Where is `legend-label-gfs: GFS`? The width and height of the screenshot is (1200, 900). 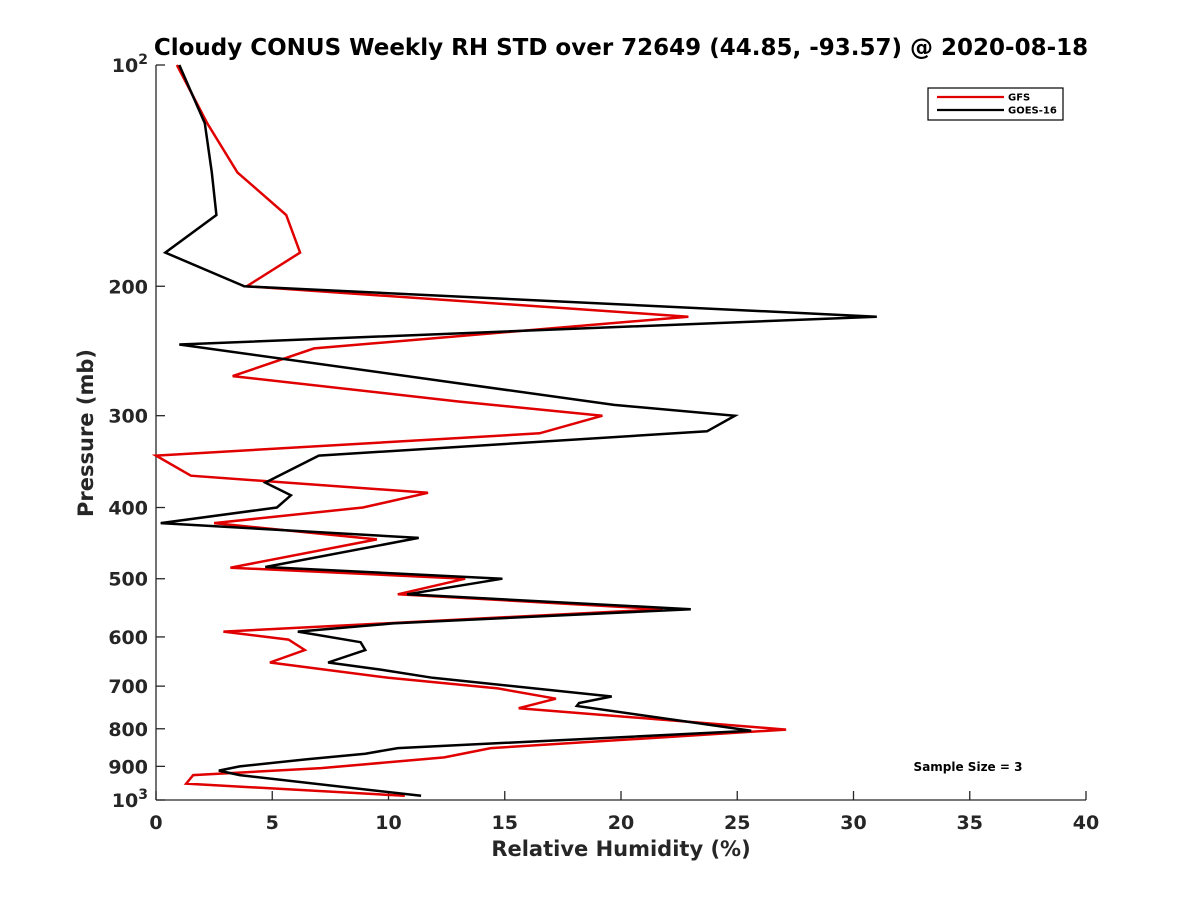 legend-label-gfs: GFS is located at coordinates (1019, 98).